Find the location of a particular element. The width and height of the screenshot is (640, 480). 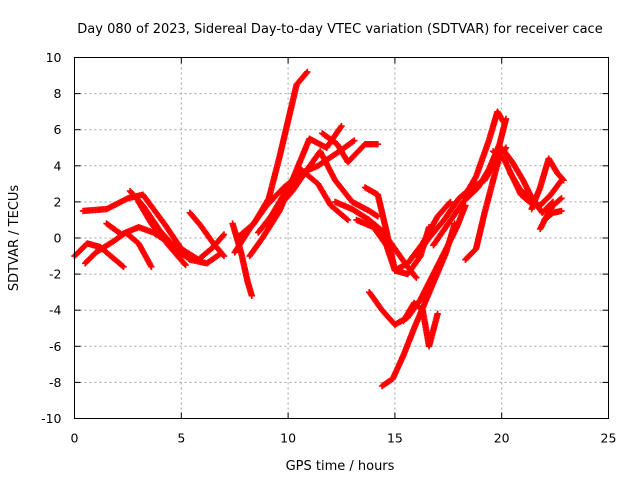

y-axis-label: SDTVAR / TECUs is located at coordinates (14, 238).